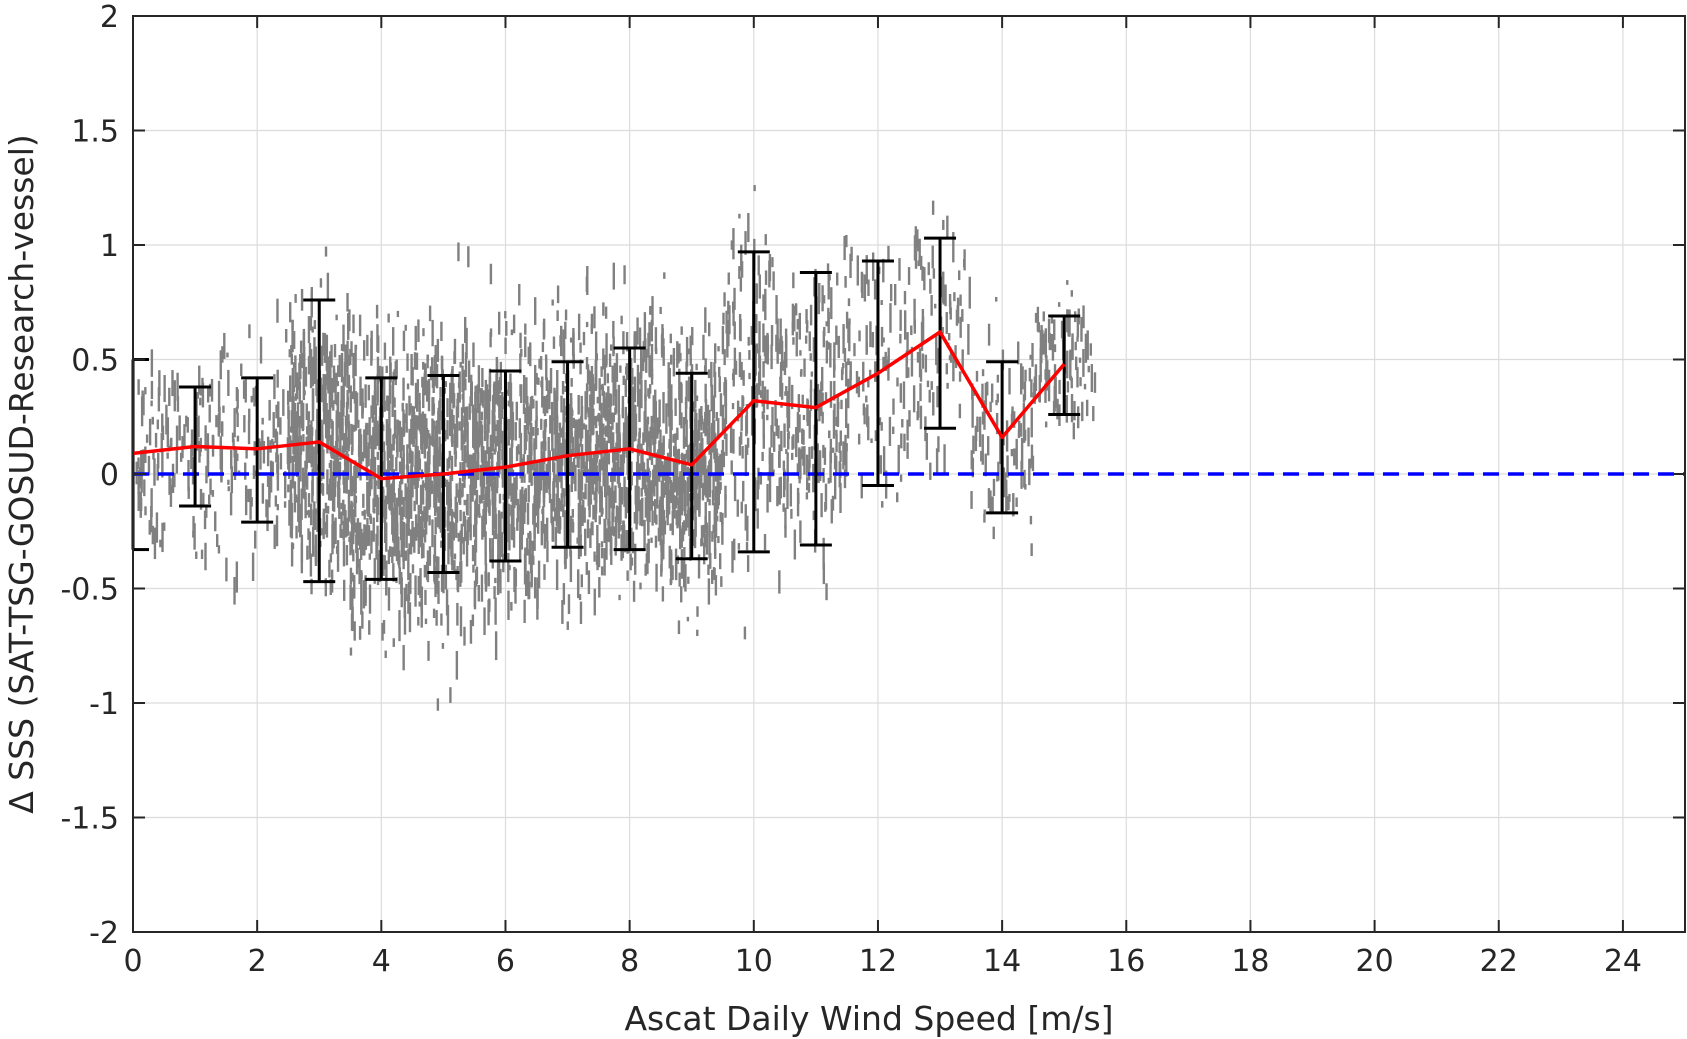 The width and height of the screenshot is (1687, 1039). I want to click on y-tick-label: -1.5, so click(89, 819).